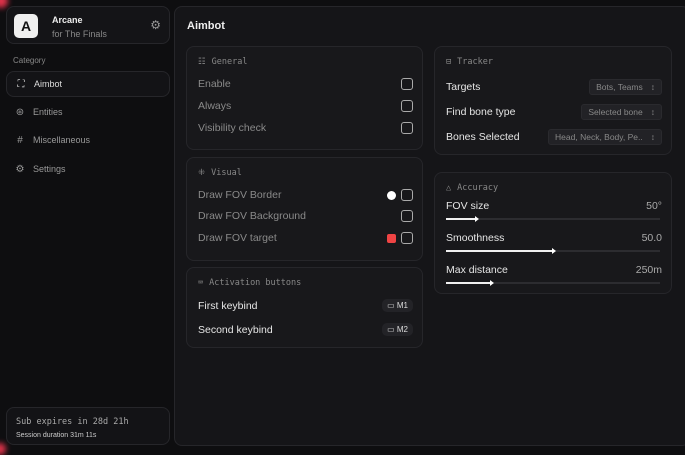 The height and width of the screenshot is (455, 685). What do you see at coordinates (478, 188) in the screenshot?
I see `card-title: Accuracy` at bounding box center [478, 188].